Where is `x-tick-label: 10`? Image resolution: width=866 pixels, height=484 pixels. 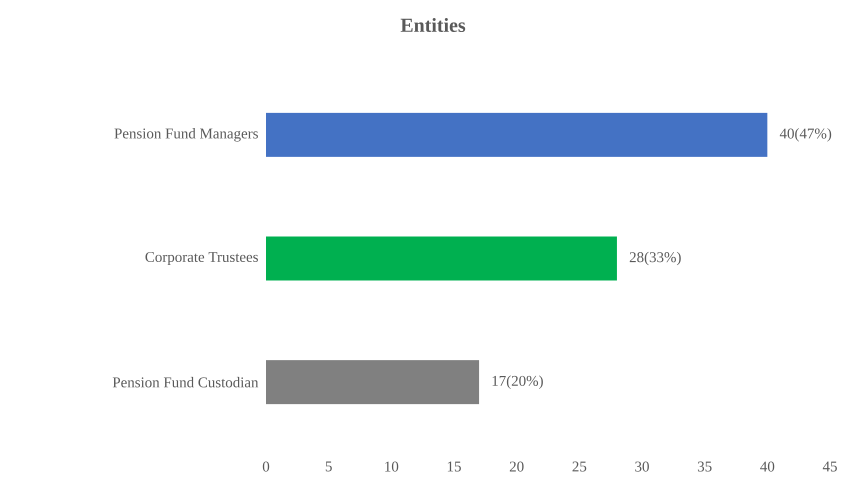
x-tick-label: 10 is located at coordinates (391, 467).